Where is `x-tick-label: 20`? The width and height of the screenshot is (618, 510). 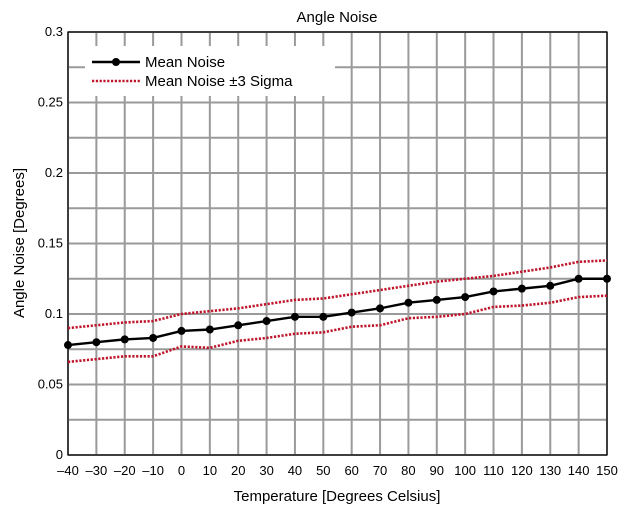
x-tick-label: 20 is located at coordinates (238, 470).